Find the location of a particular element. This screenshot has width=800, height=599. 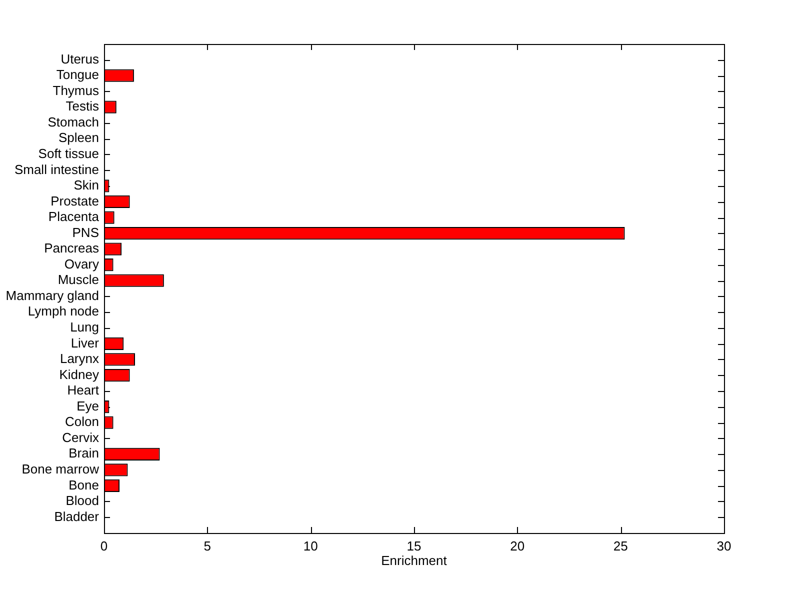

y-tick-label: Thymus is located at coordinates (76, 90).